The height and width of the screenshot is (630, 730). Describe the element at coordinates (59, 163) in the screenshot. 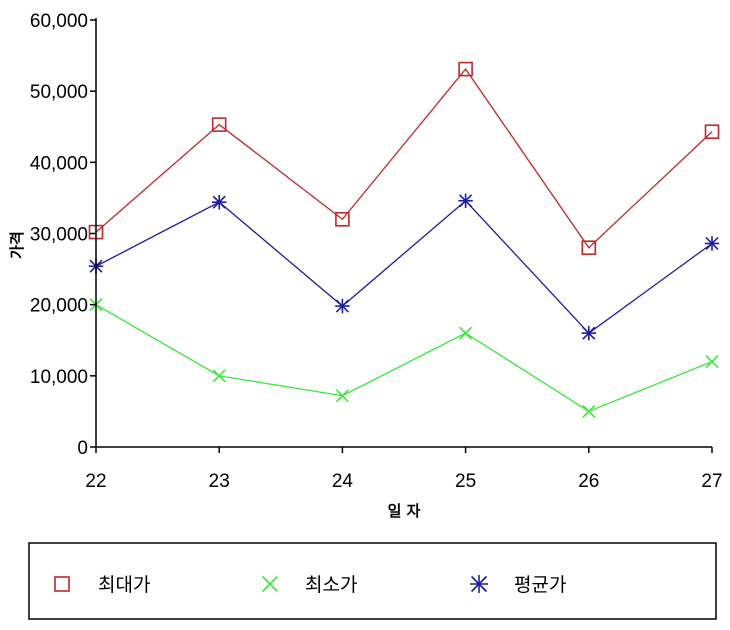

I see `y-tick-label-4: 40,000` at that location.